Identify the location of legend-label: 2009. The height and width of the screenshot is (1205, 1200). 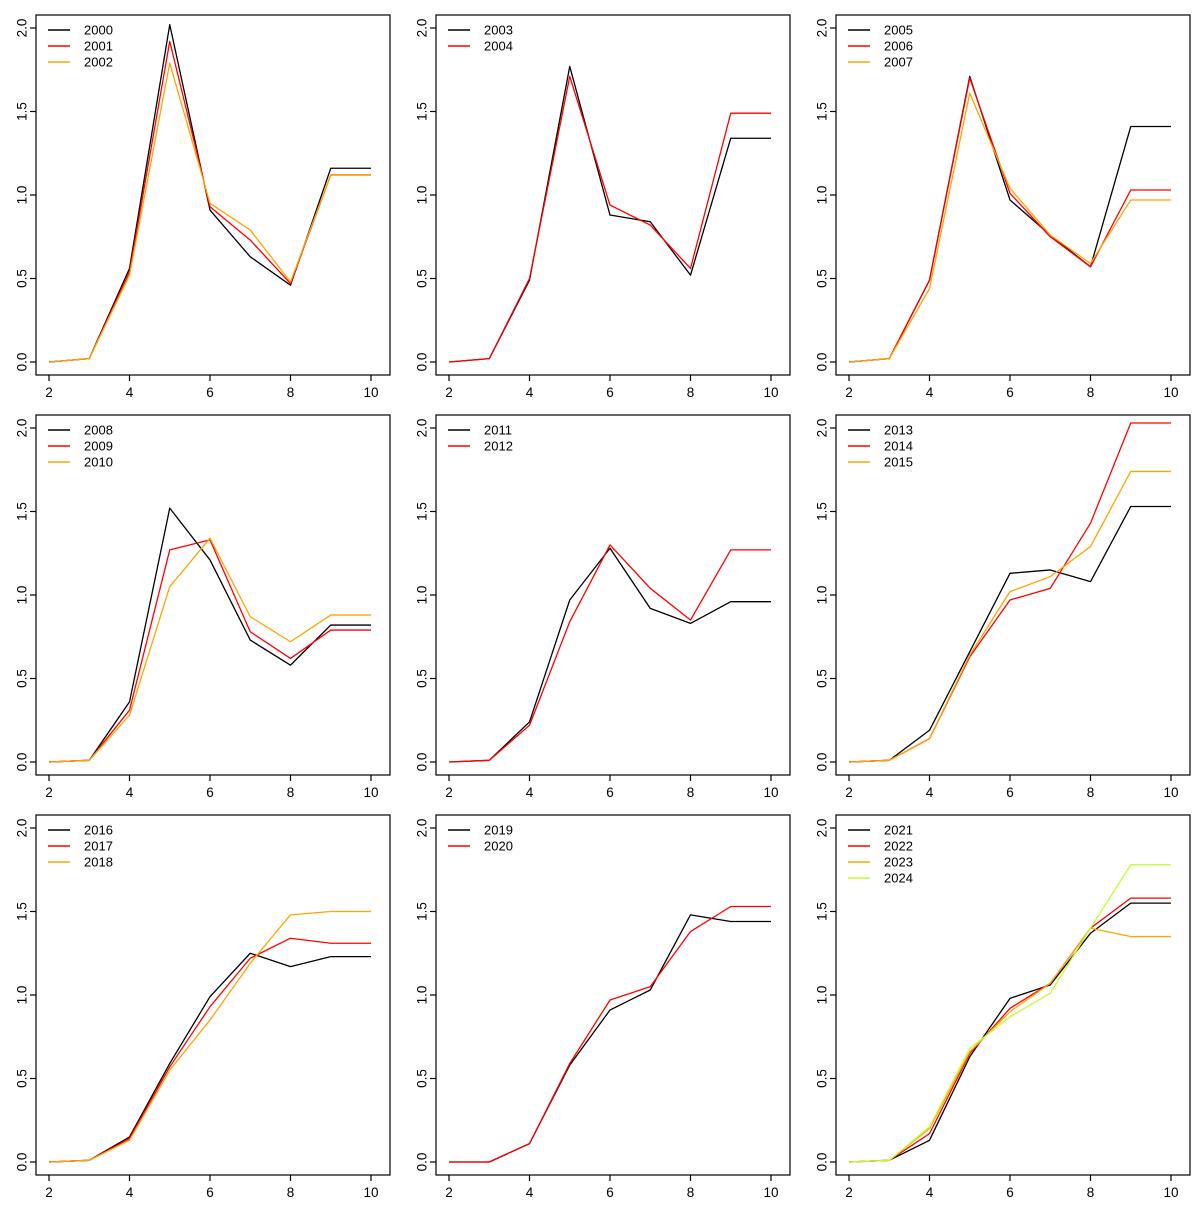
(98, 446).